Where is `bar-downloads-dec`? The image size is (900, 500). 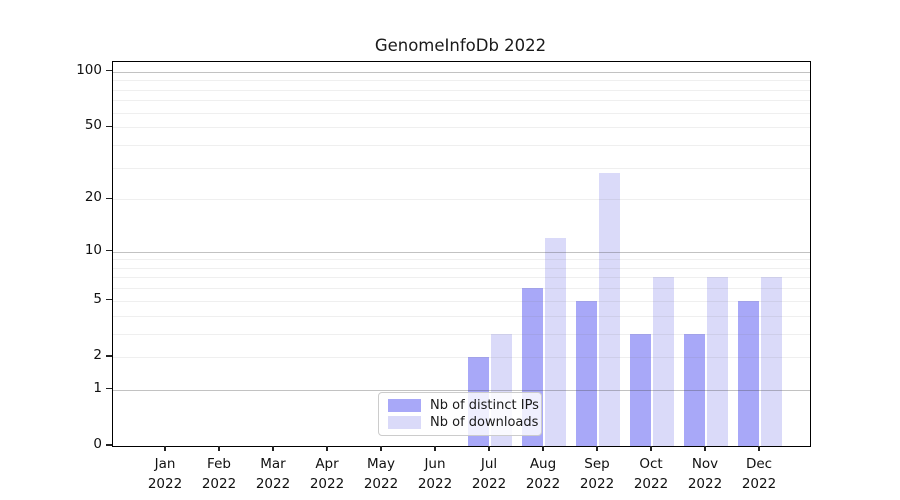 bar-downloads-dec is located at coordinates (771, 361).